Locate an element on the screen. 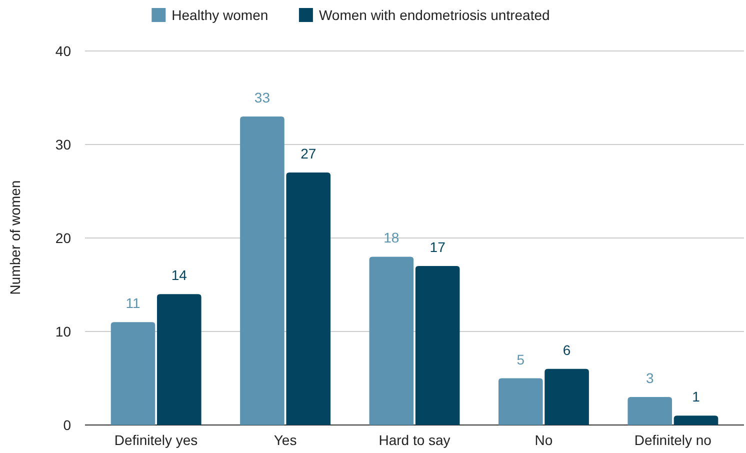 The height and width of the screenshot is (453, 746). y-axis-title: Number of women is located at coordinates (15, 237).